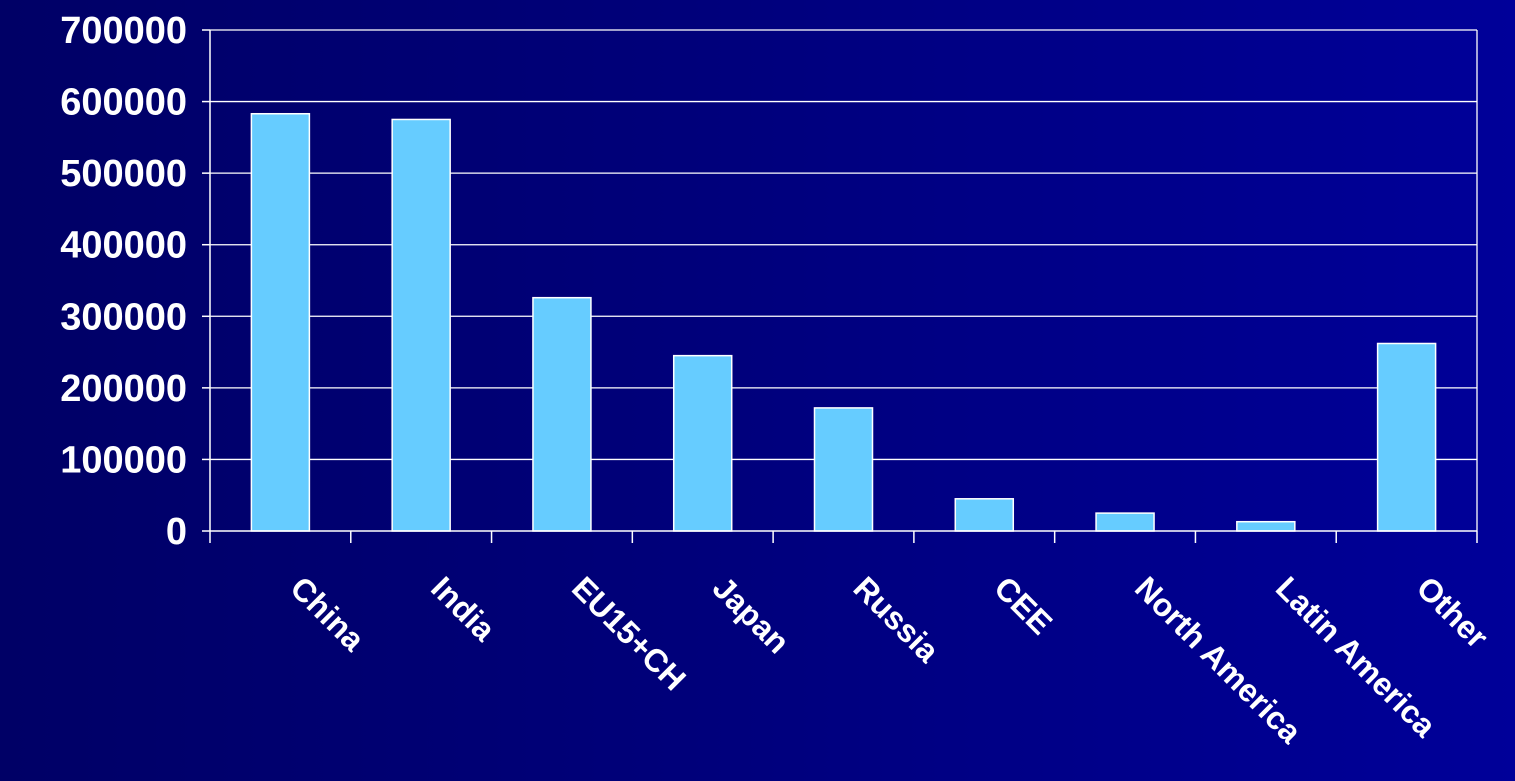  I want to click on y-tick-label: 200000, so click(123, 389).